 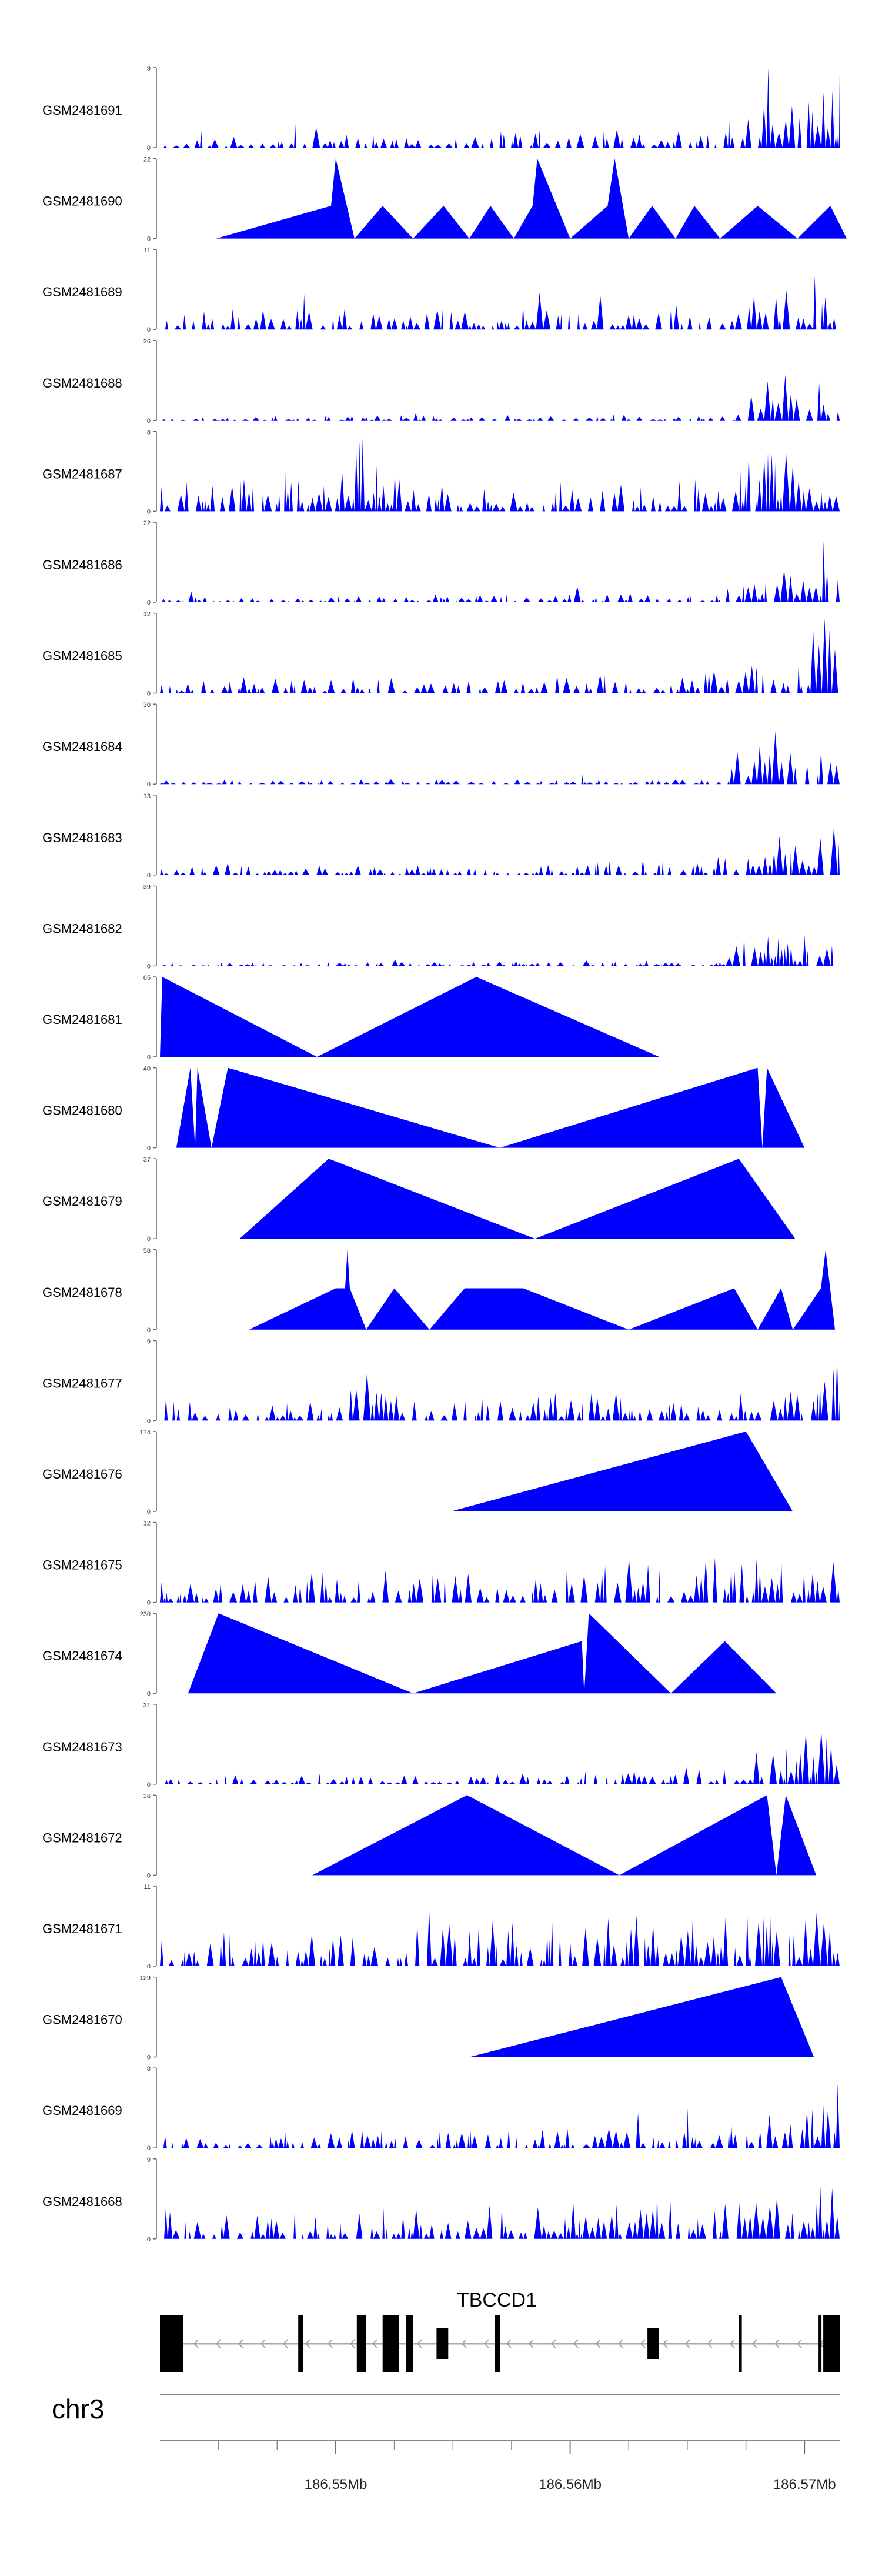 I want to click on track-label: GSM2481680, so click(x=82, y=1110).